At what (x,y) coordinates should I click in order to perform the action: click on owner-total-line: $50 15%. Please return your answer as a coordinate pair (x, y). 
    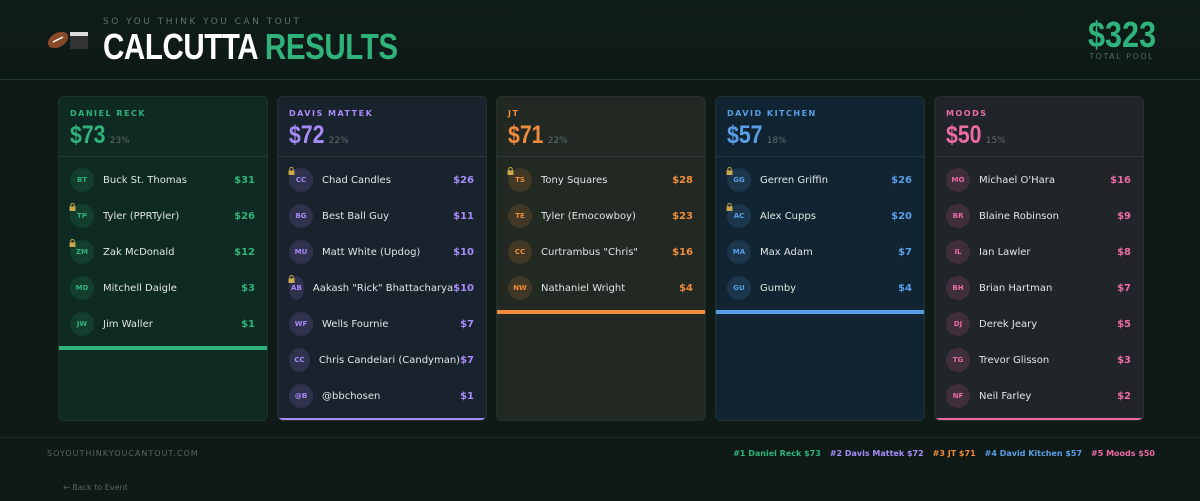
    Looking at the image, I should click on (1044, 134).